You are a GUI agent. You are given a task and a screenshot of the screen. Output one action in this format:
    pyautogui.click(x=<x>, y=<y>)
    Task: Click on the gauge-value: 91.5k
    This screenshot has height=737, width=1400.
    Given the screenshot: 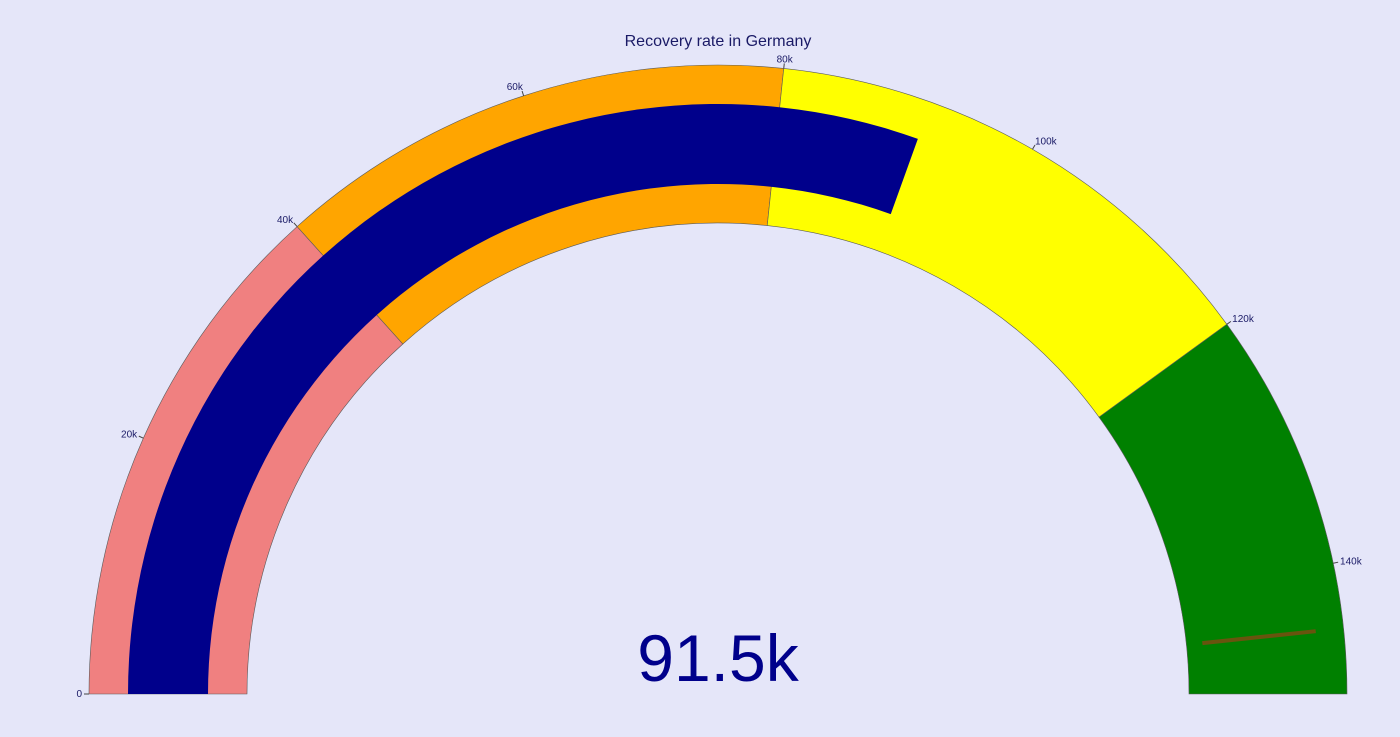 What is the action you would take?
    pyautogui.click(x=718, y=658)
    